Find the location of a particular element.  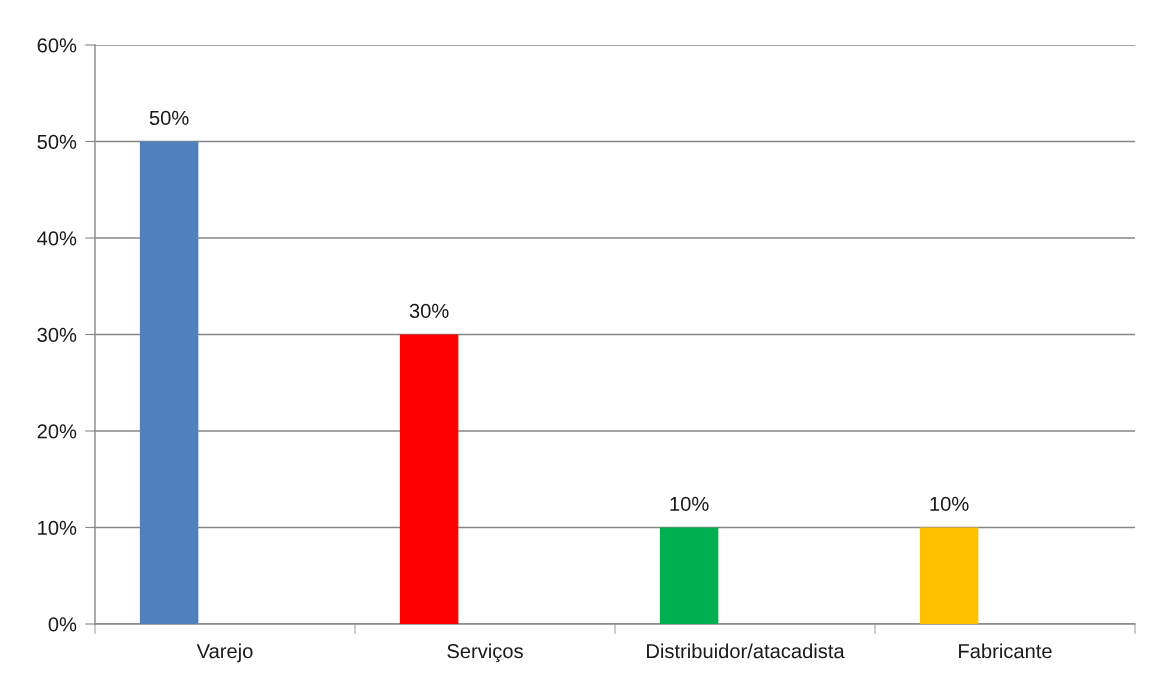

x-tick-label: Distribuidor/atacadista is located at coordinates (746, 651).